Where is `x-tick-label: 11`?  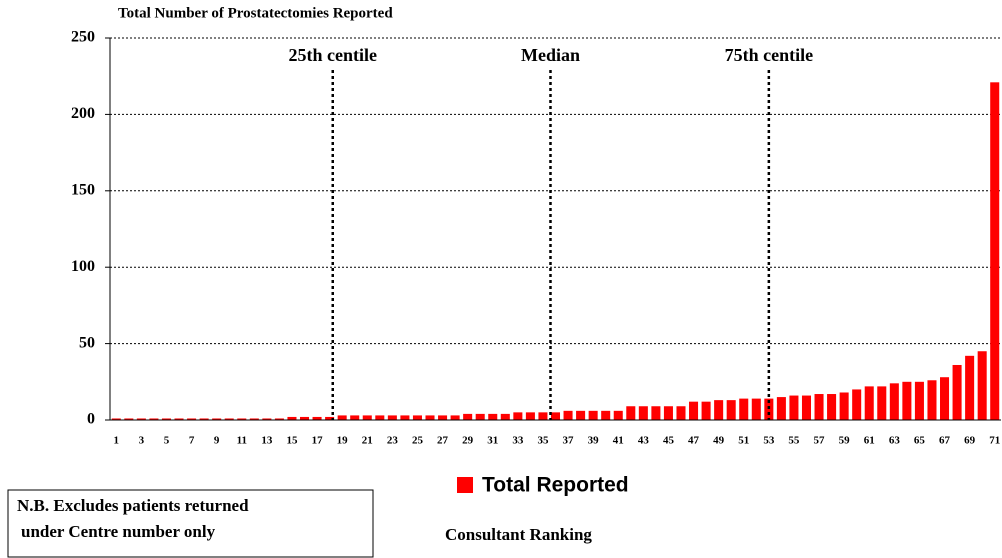
x-tick-label: 11 is located at coordinates (242, 441).